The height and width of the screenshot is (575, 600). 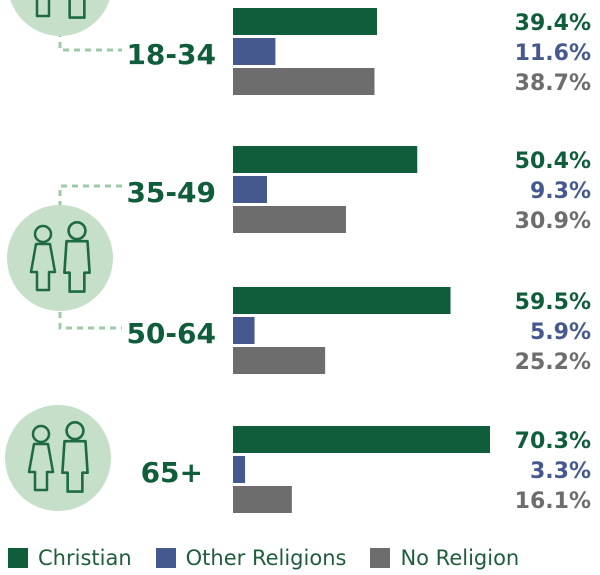 What do you see at coordinates (560, 332) in the screenshot?
I see `value-label-50-64-1: 5.9%` at bounding box center [560, 332].